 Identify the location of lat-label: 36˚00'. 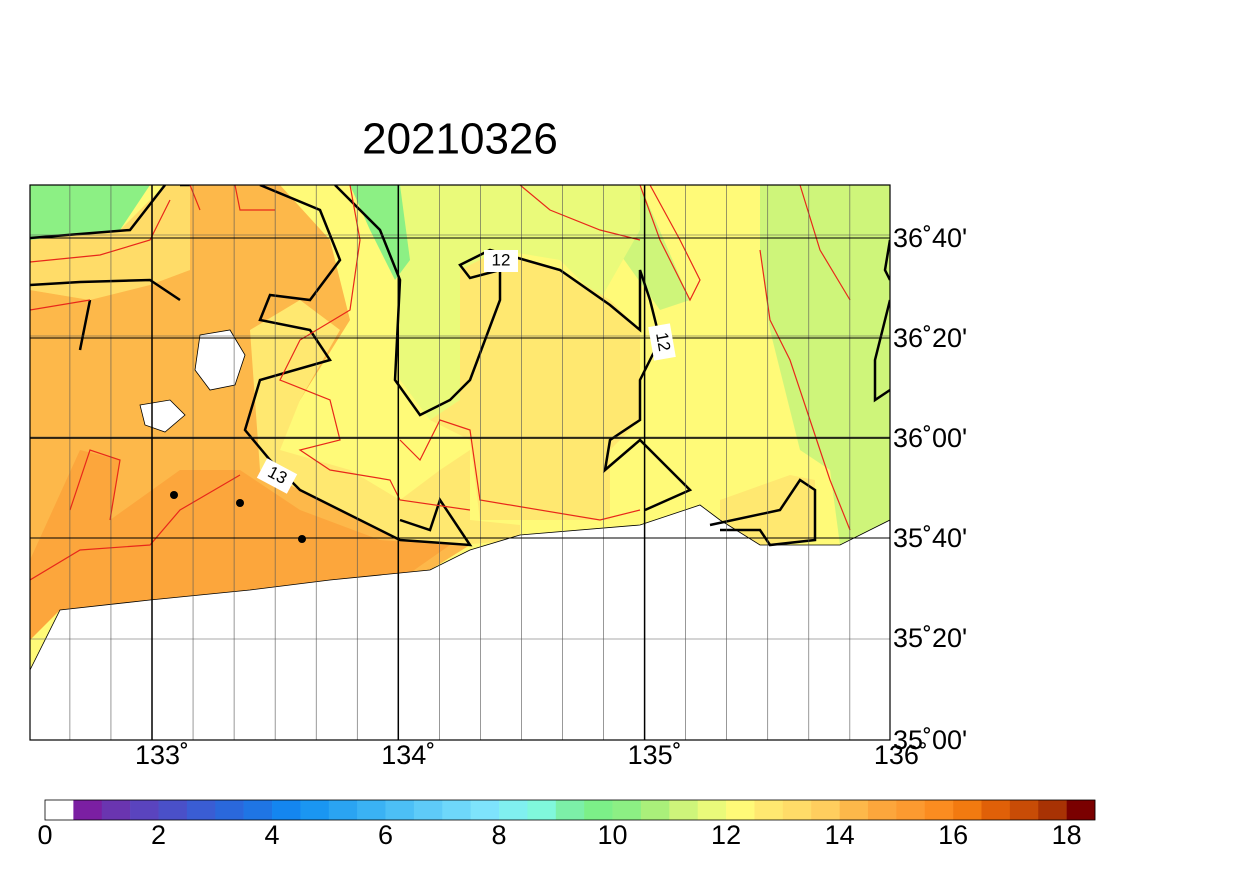
(930, 438).